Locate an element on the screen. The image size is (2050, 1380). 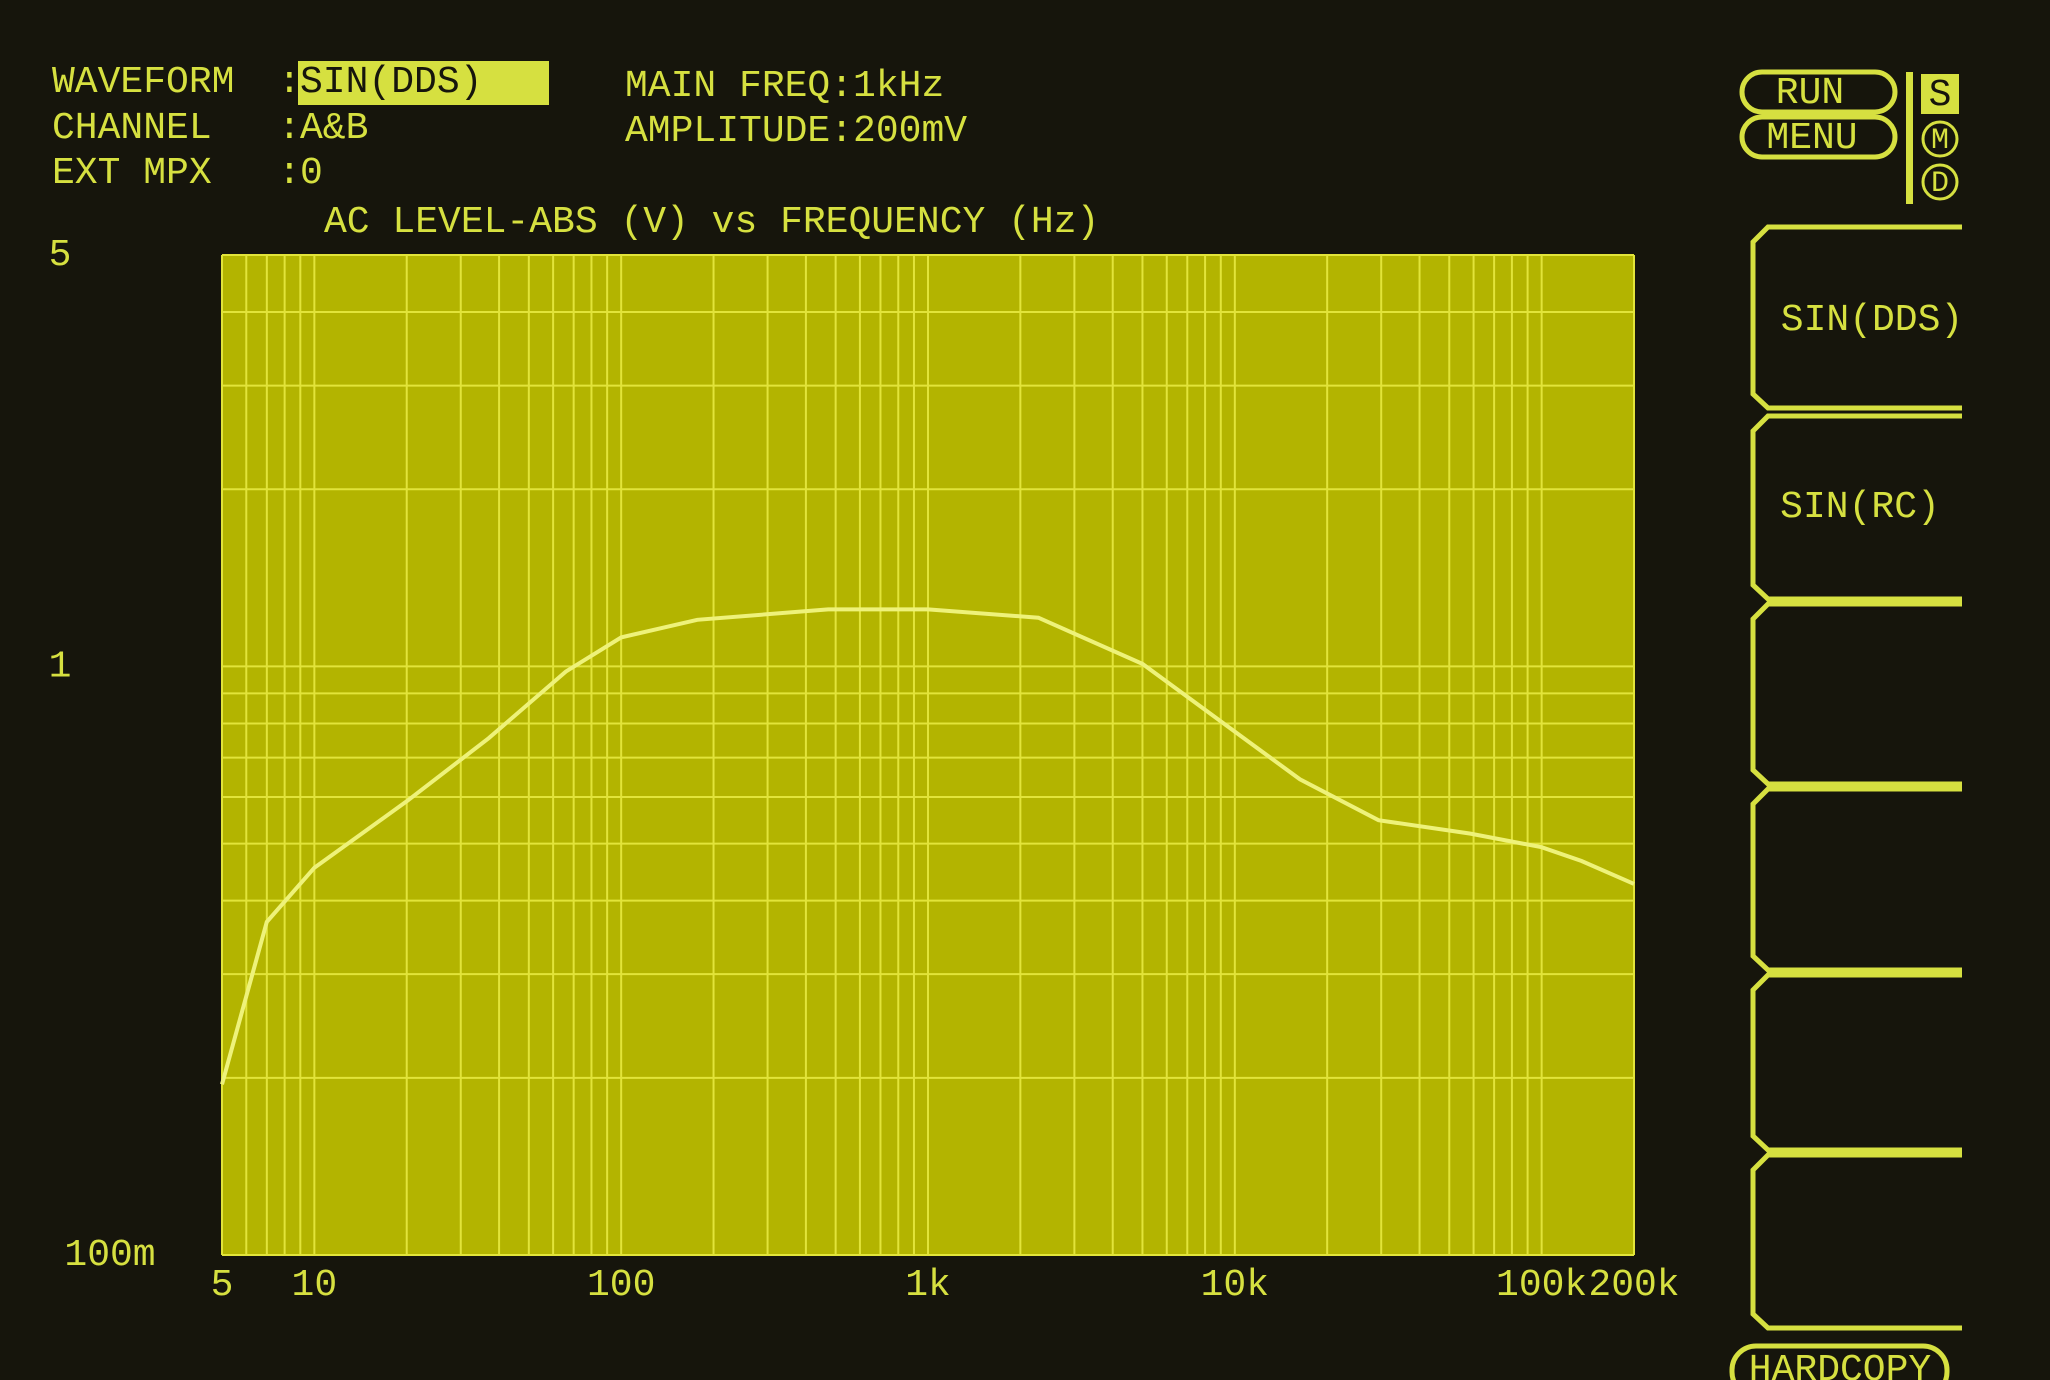
row-label: CHANNEL is located at coordinates (132, 128).